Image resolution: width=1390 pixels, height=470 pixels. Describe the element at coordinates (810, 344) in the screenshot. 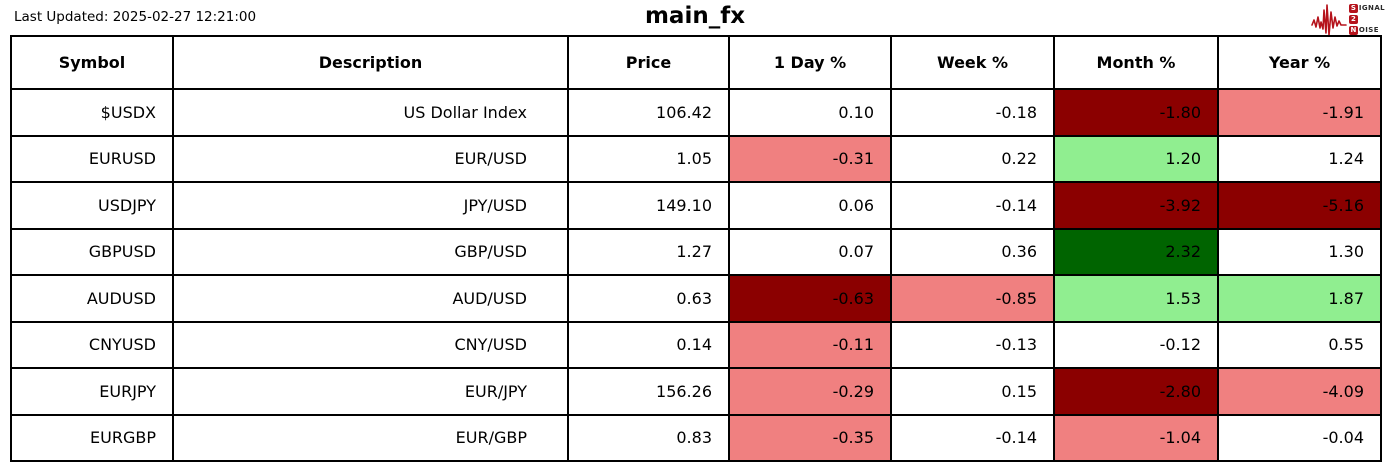

I see `change-cell: -0.11` at that location.